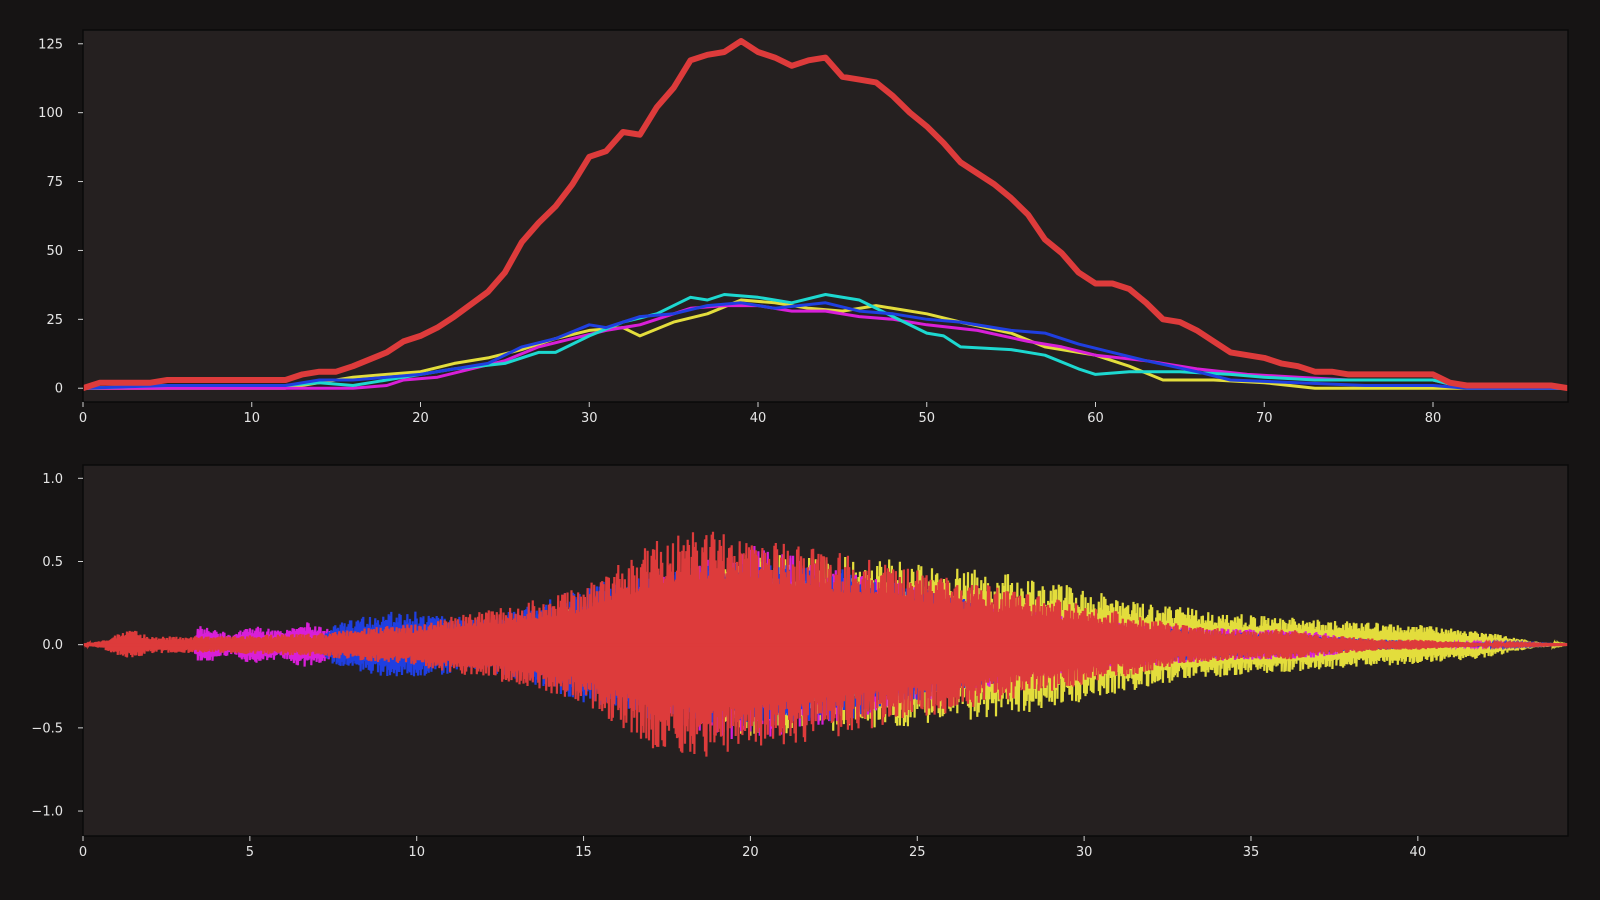  I want to click on x-tick-label: 35, so click(1251, 852).